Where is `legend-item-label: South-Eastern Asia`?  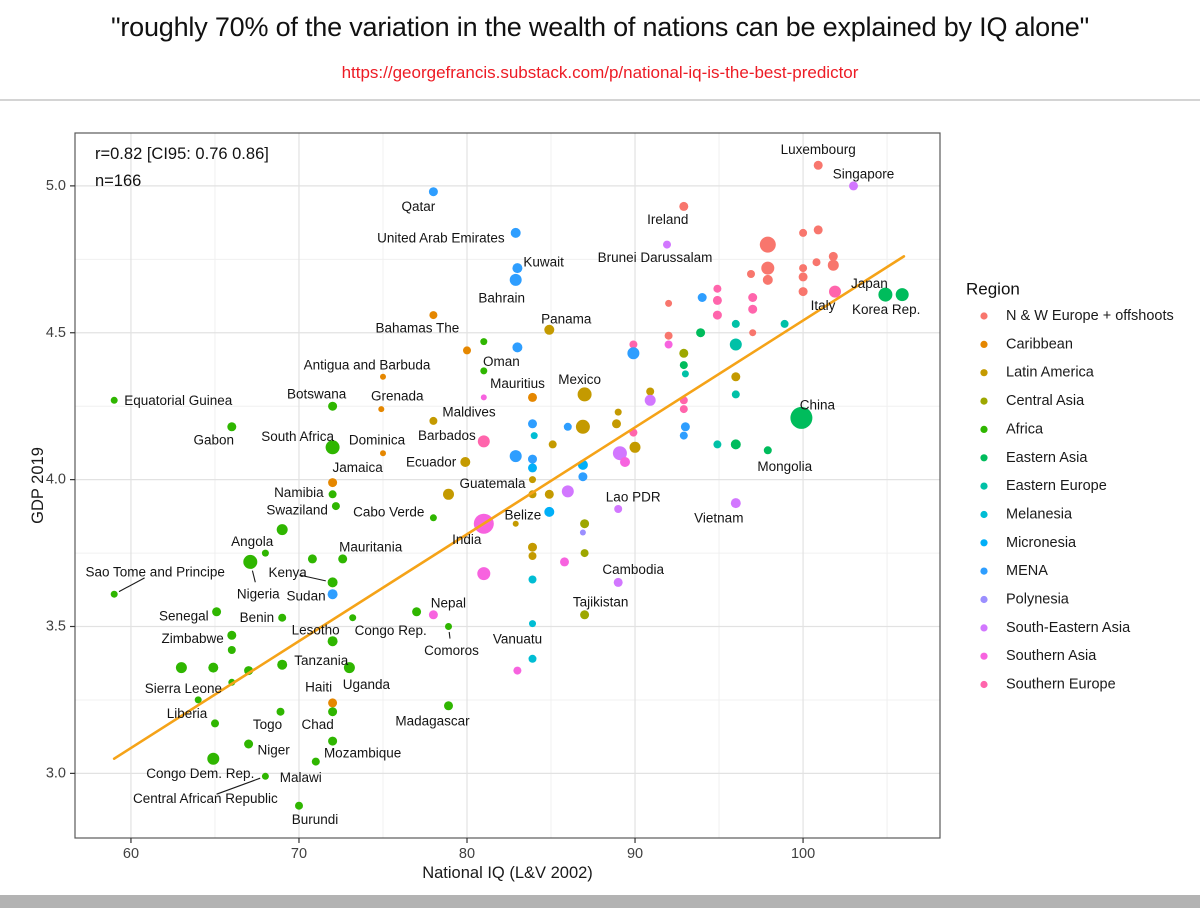
legend-item-label: South-Eastern Asia is located at coordinates (1068, 628).